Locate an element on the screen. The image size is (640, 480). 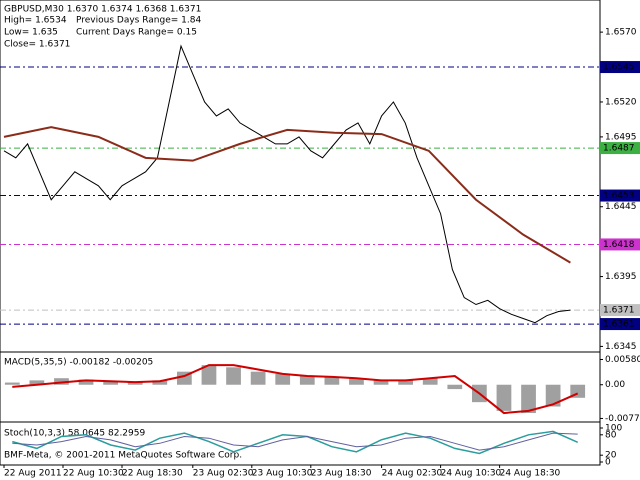
y-tick-label: 1.6445 is located at coordinates (621, 207).